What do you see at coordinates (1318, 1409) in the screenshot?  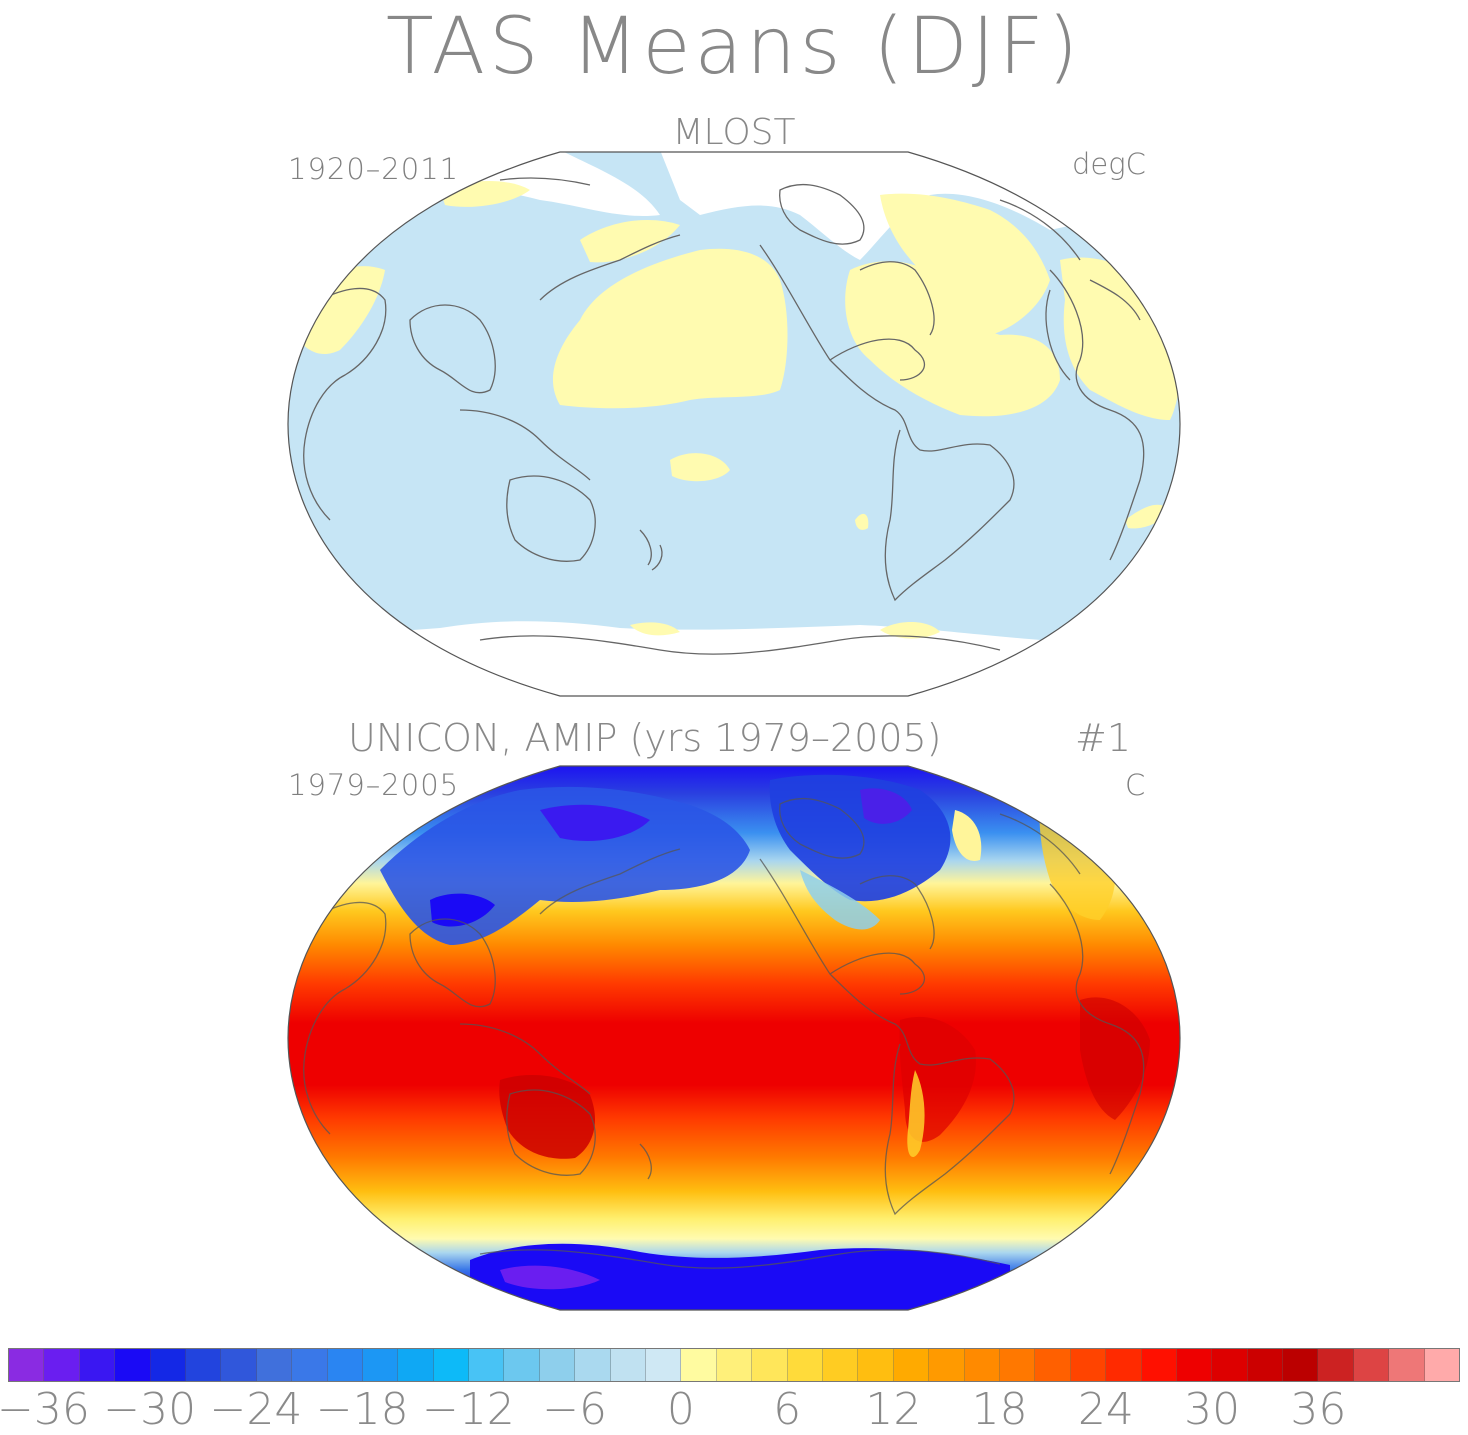 I see `colorbar-tick-label: 36` at bounding box center [1318, 1409].